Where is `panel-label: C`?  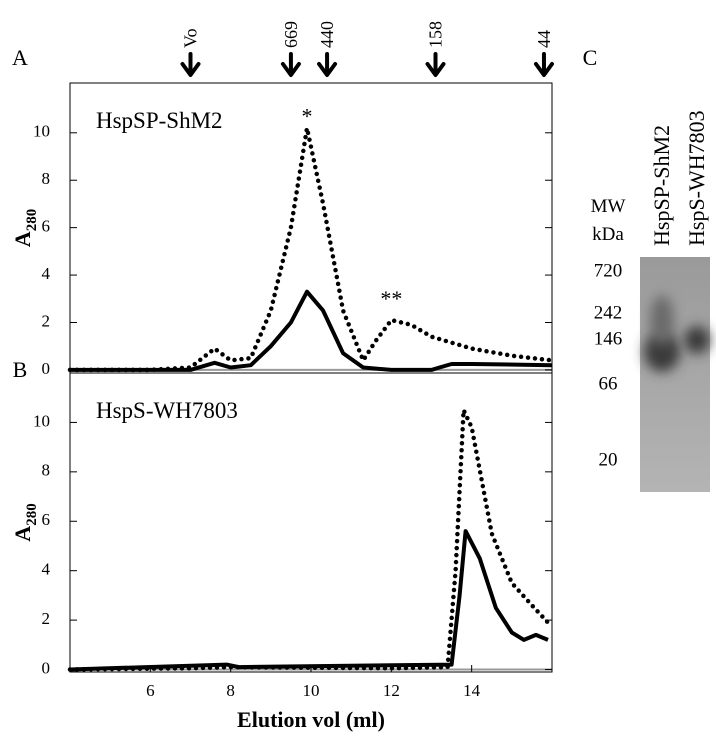
panel-label: C is located at coordinates (590, 57).